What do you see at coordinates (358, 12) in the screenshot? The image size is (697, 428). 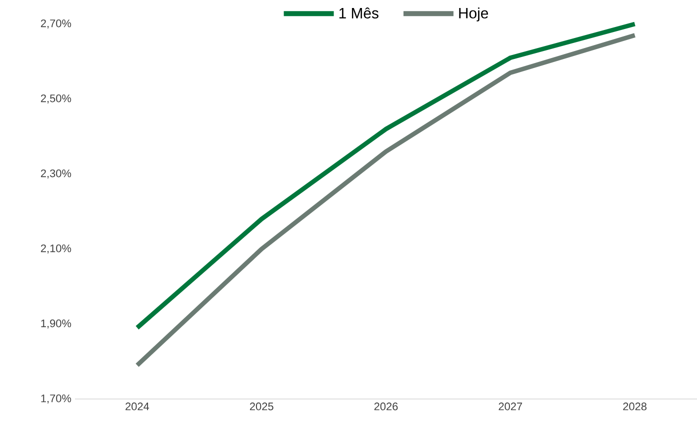 I see `legend-label: 1 Mês` at bounding box center [358, 12].